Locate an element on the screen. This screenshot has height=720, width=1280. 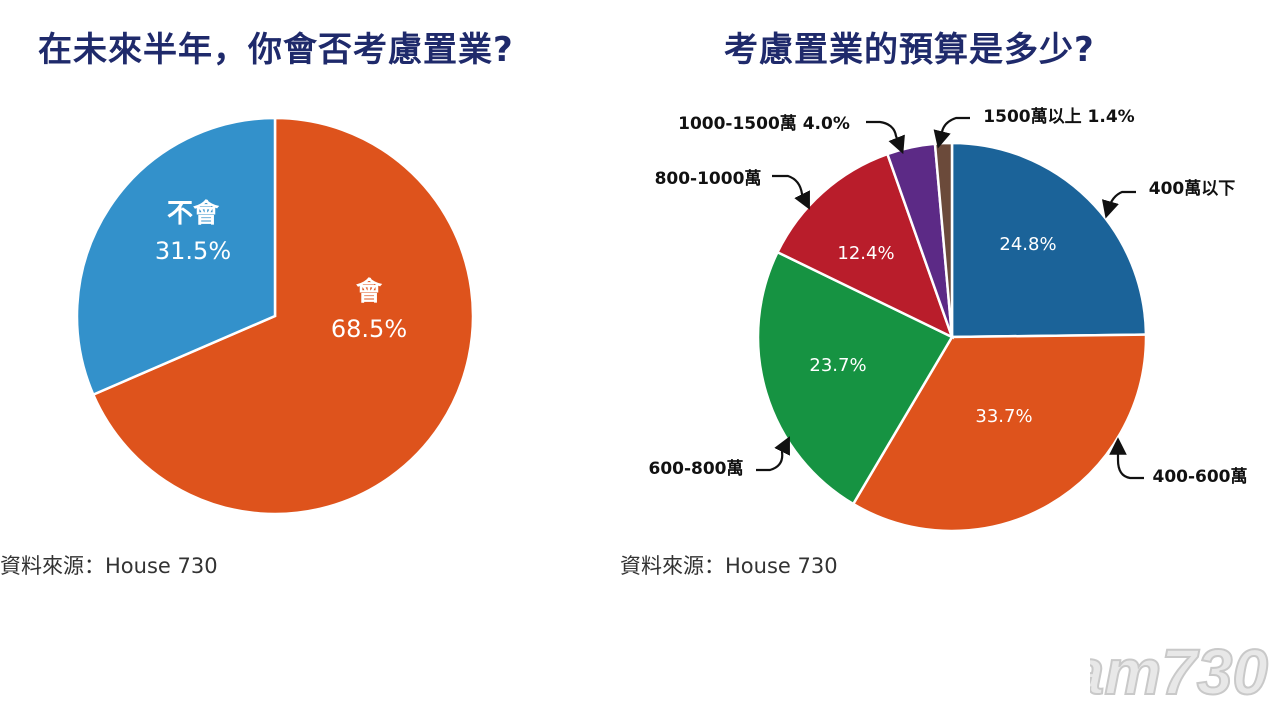
data-label: 12.4% is located at coordinates (865, 253).